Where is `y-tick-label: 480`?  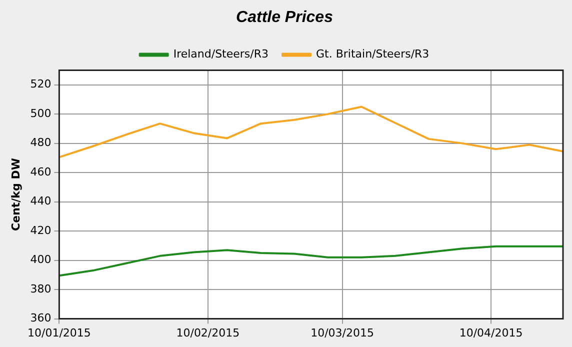
y-tick-label: 480 is located at coordinates (41, 143).